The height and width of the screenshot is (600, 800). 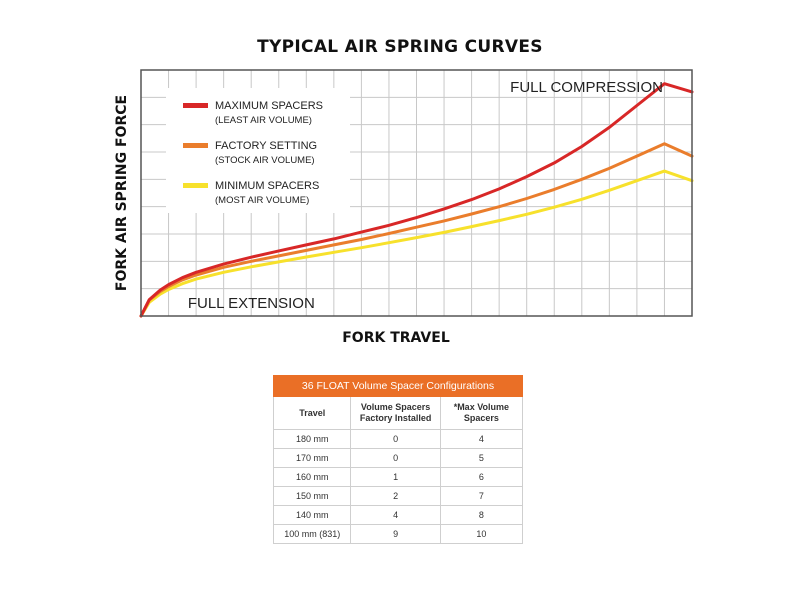 I want to click on table-caption: 36 FLOAT Volume Spacer Configurations, so click(x=398, y=386).